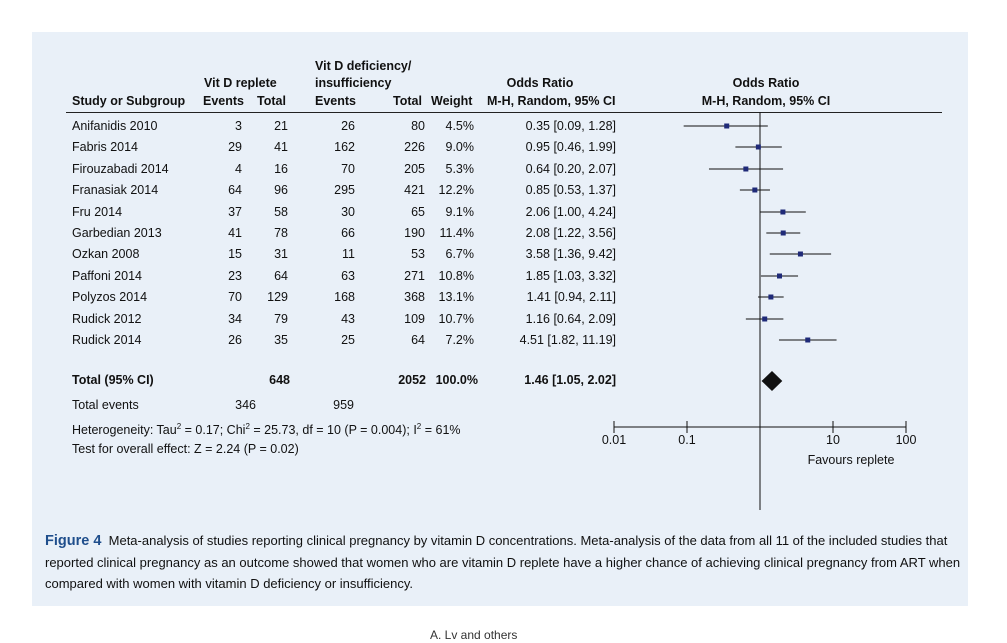  I want to click on row-events-2: 63, so click(348, 276).